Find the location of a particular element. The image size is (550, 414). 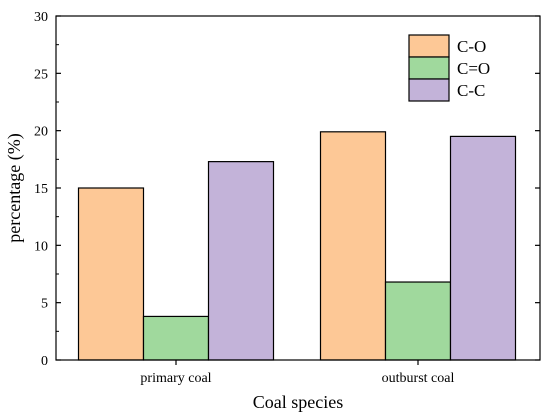

y-tick-label: 20 is located at coordinates (41, 132).